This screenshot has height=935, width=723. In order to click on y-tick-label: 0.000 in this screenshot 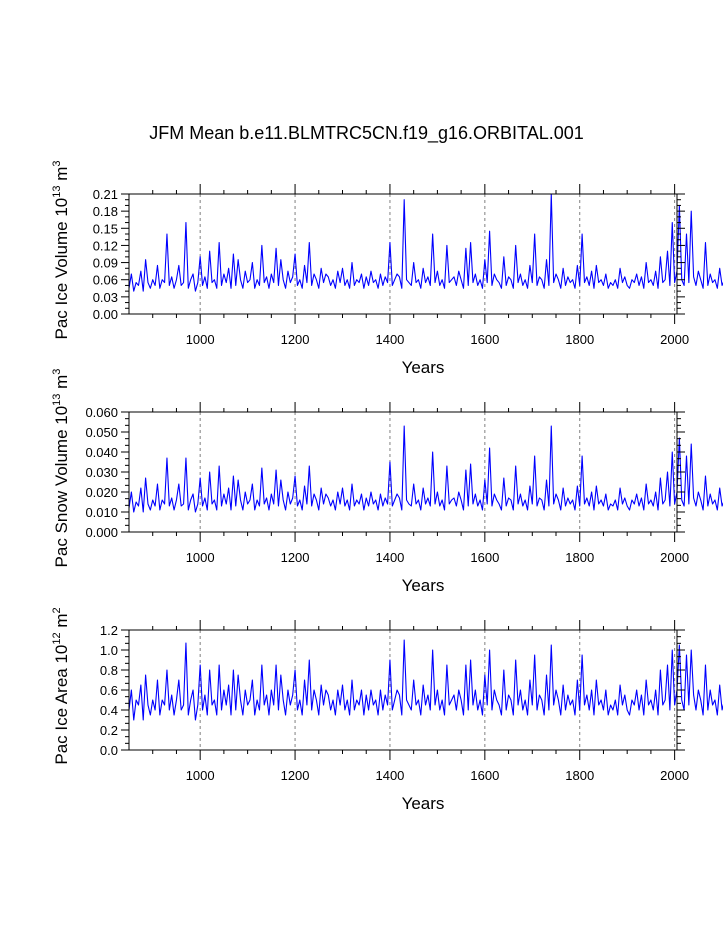, I will do `click(101, 532)`.